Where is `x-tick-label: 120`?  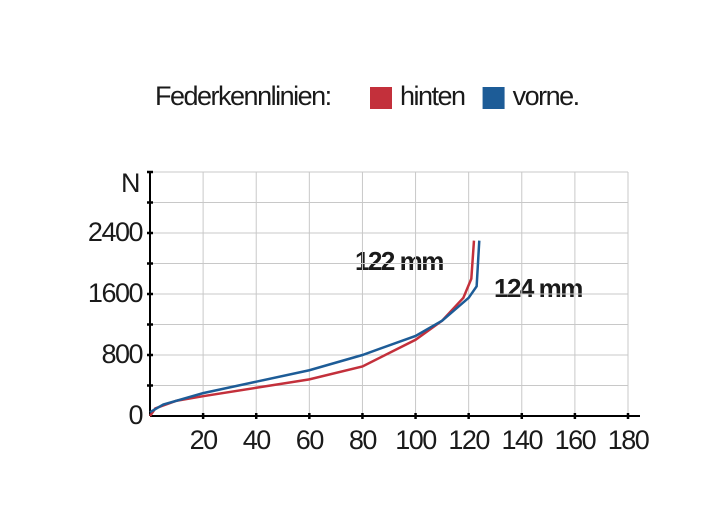 x-tick-label: 120 is located at coordinates (468, 440).